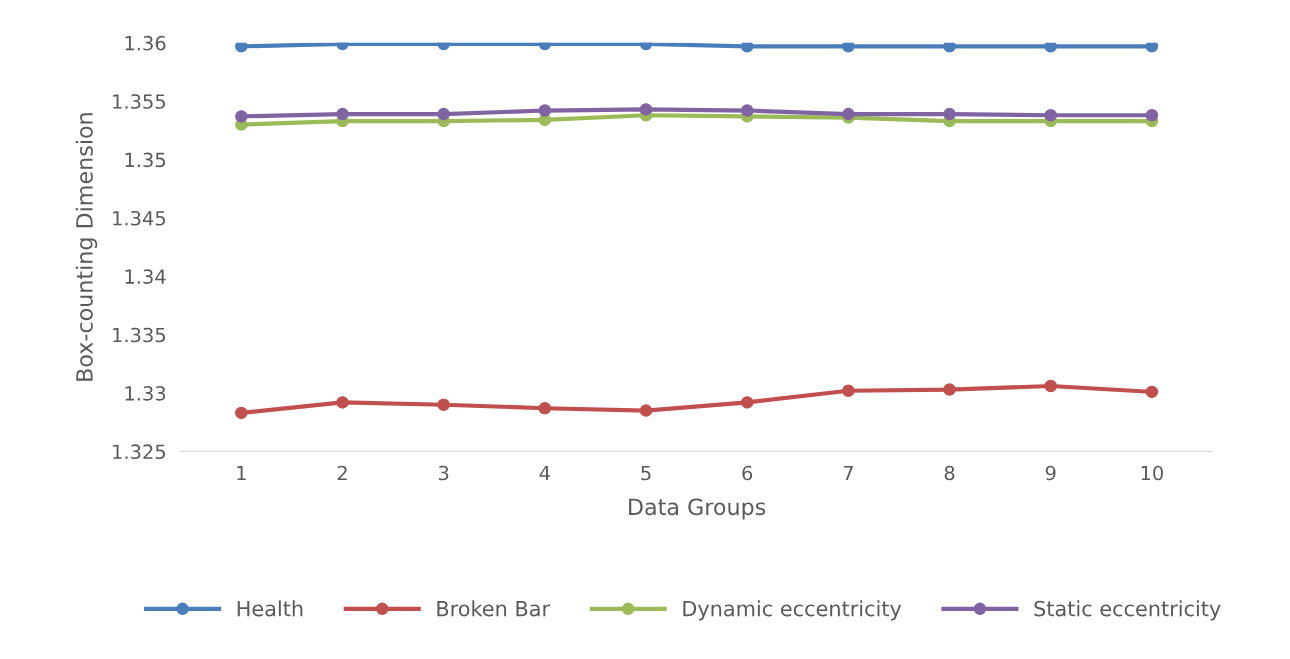 Image resolution: width=1290 pixels, height=659 pixels. I want to click on y-tick-label: 1.34, so click(145, 276).